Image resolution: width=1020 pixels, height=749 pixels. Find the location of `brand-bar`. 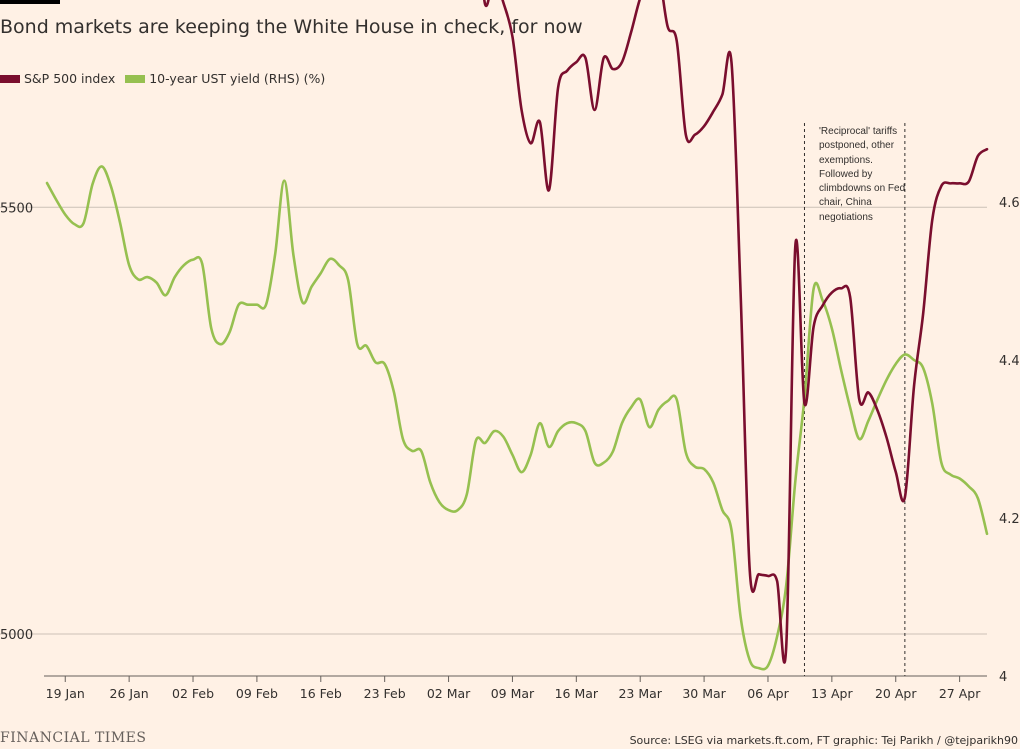

brand-bar is located at coordinates (30, 2).